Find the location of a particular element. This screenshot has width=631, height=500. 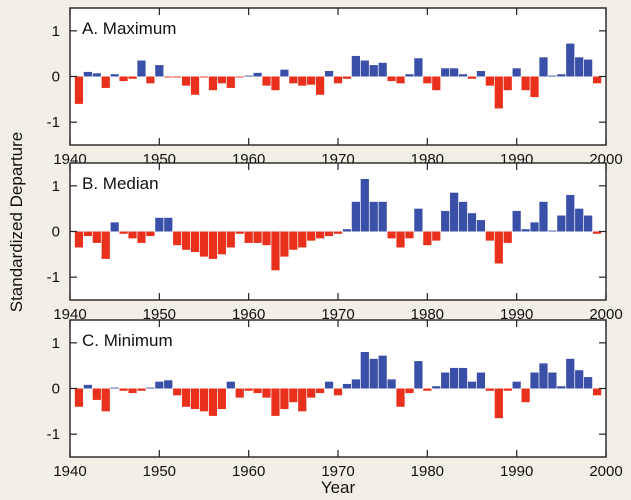

bar-1989 is located at coordinates (507, 83).